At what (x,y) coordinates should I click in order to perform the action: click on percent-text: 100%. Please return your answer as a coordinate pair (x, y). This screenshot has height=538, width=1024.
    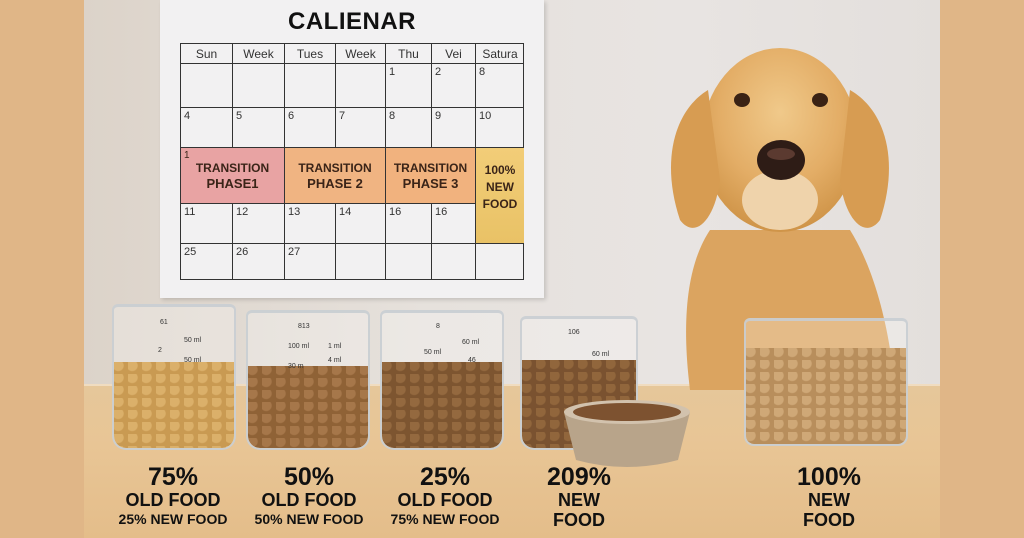
    Looking at the image, I should click on (829, 477).